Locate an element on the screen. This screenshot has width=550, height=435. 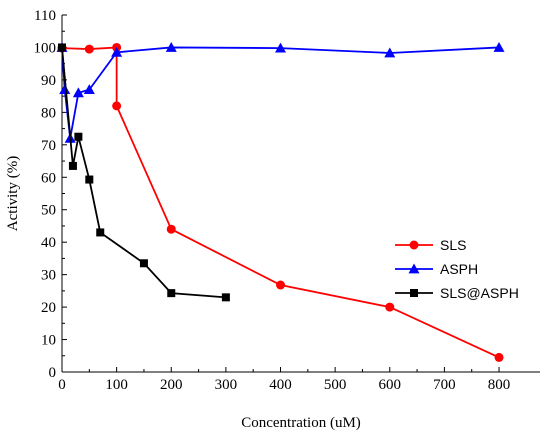
legend-item-asph: ASPH is located at coordinates (436, 269).